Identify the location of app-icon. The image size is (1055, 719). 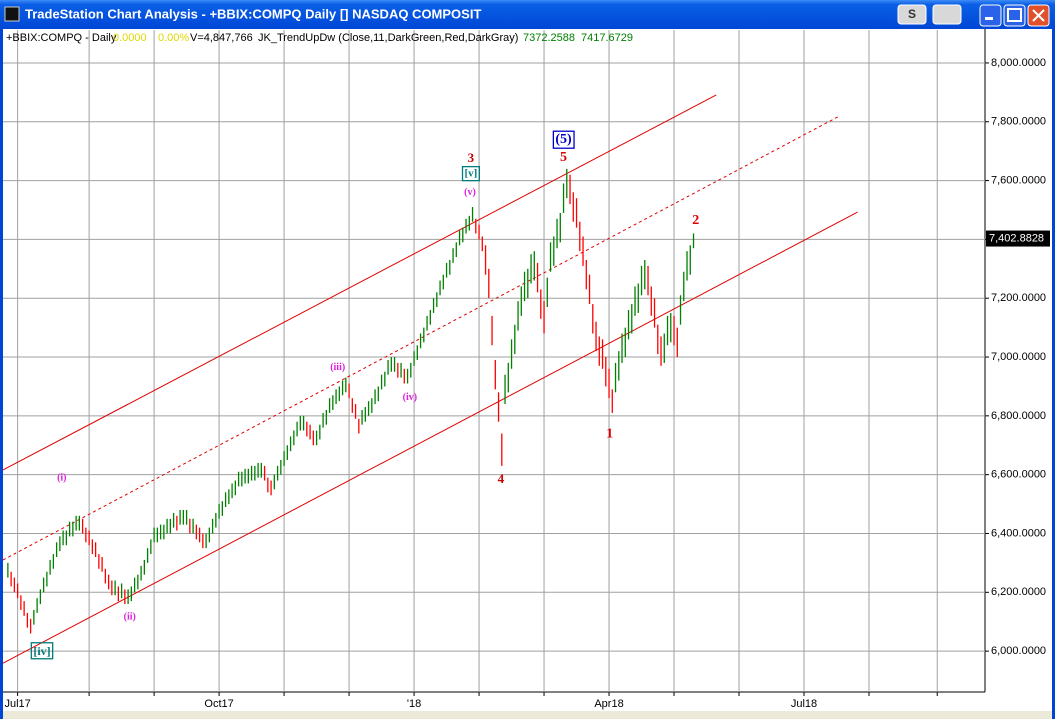
(12, 14).